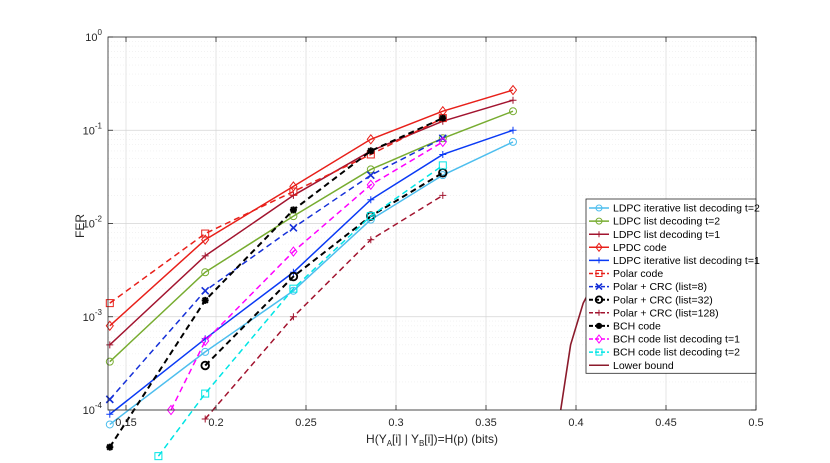 The image size is (830, 463). Describe the element at coordinates (93, 409) in the screenshot. I see `y-tick-label: 10⁻⁴` at that location.